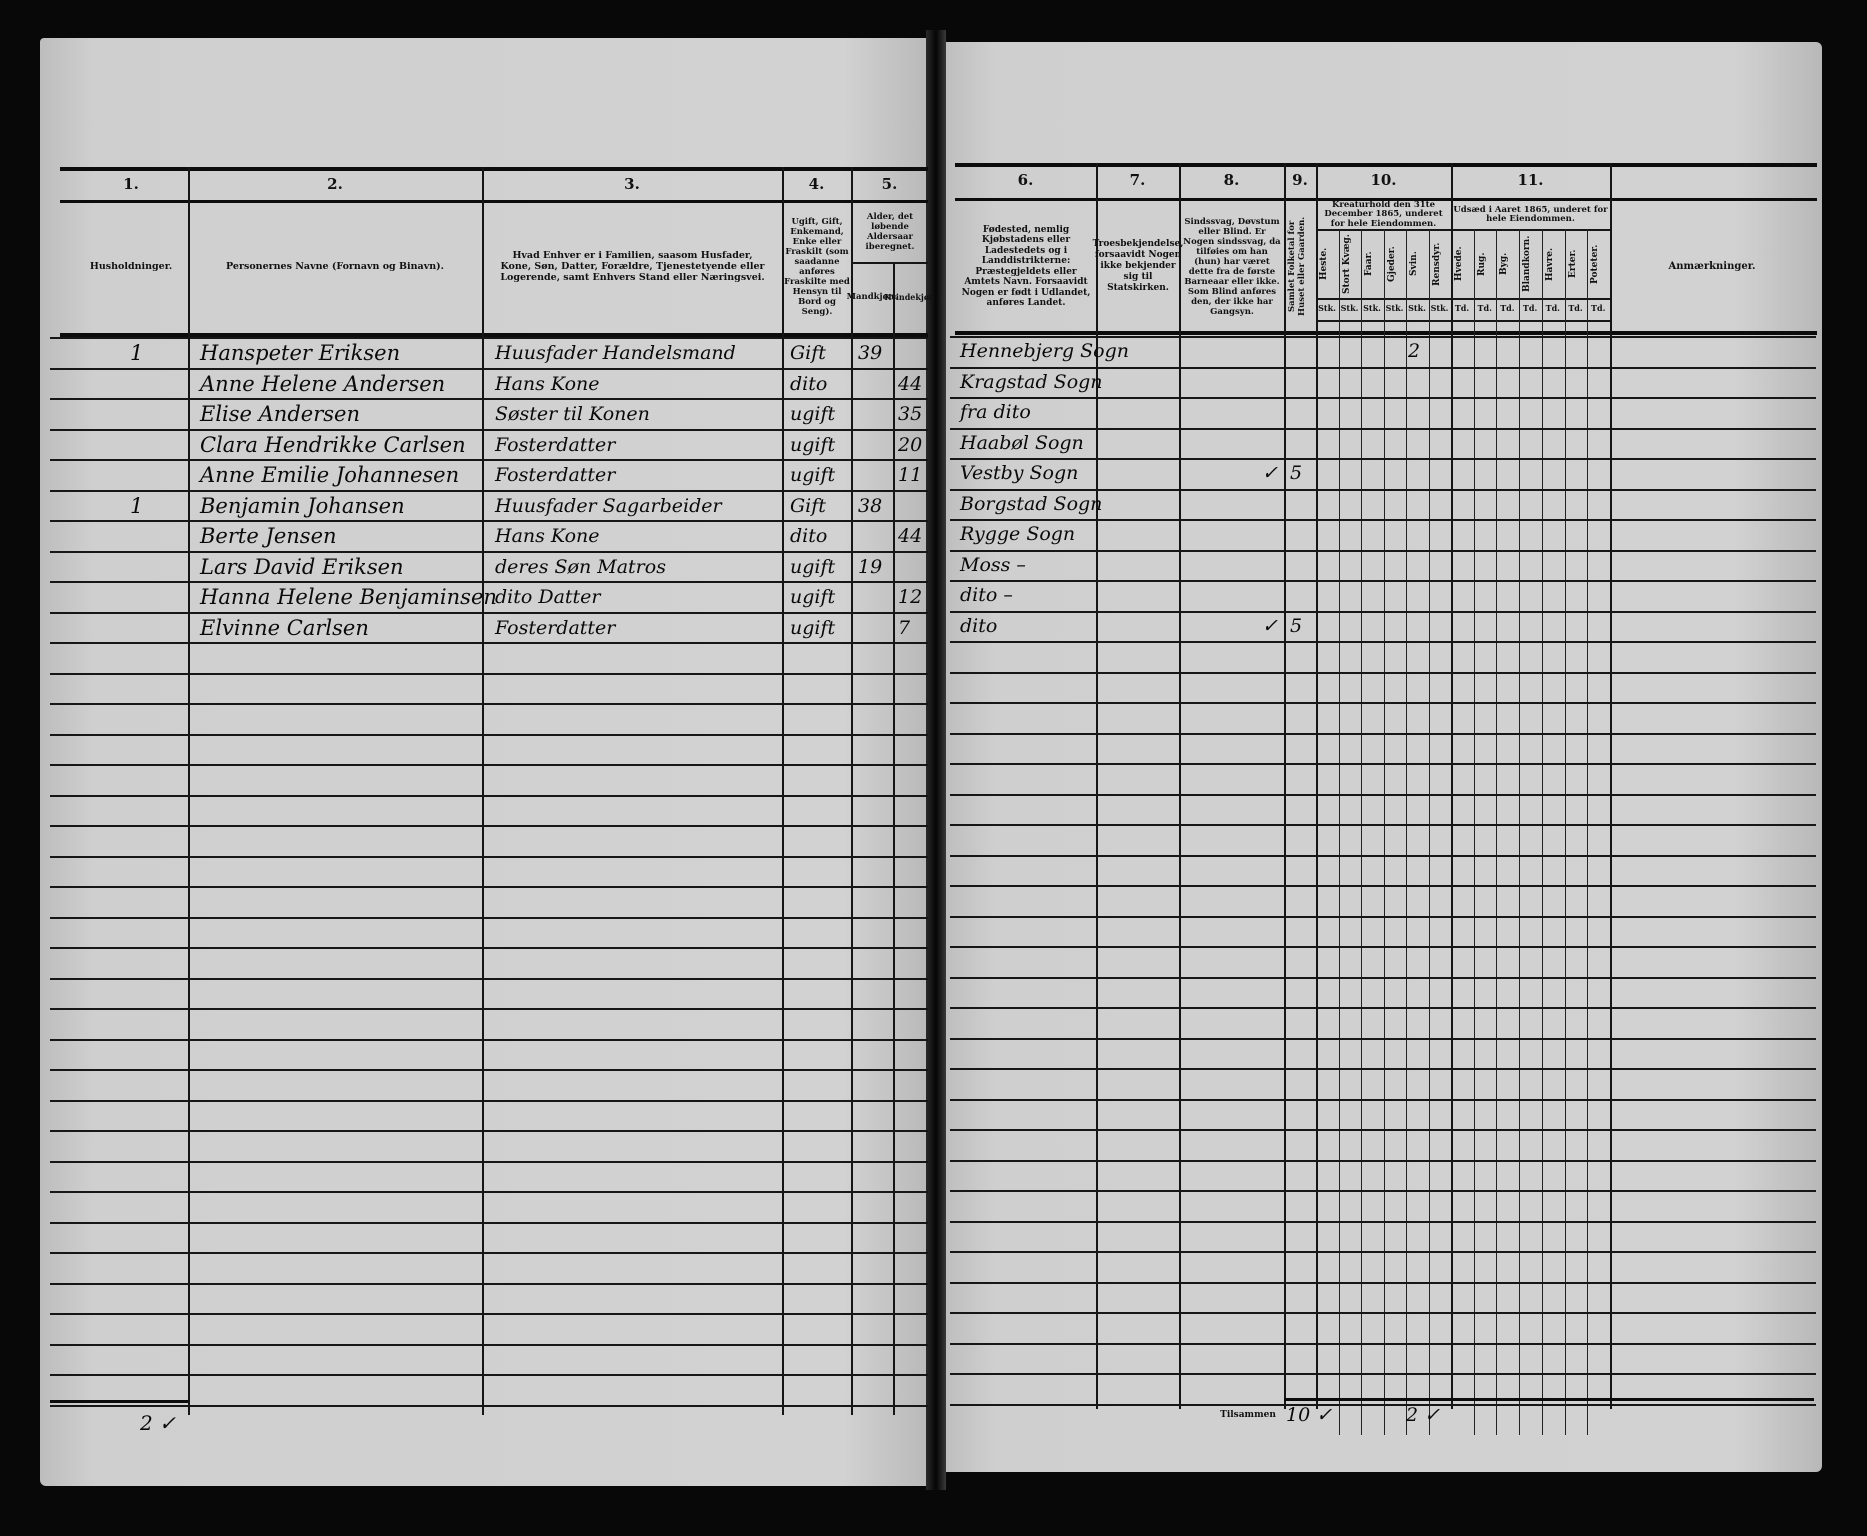 The image size is (1867, 1536). I want to click on column-number: 6., so click(1025, 180).